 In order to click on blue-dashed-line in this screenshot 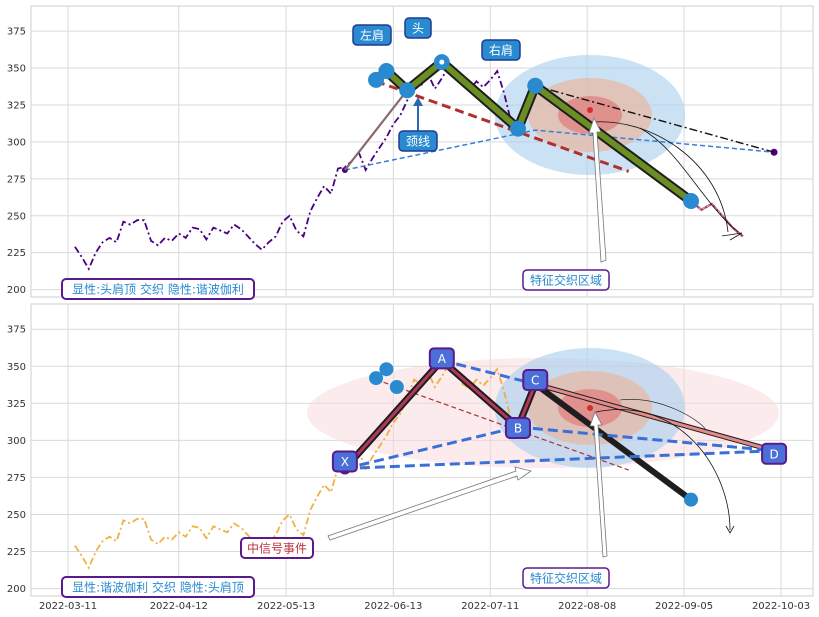, I will do `click(559, 150)`.